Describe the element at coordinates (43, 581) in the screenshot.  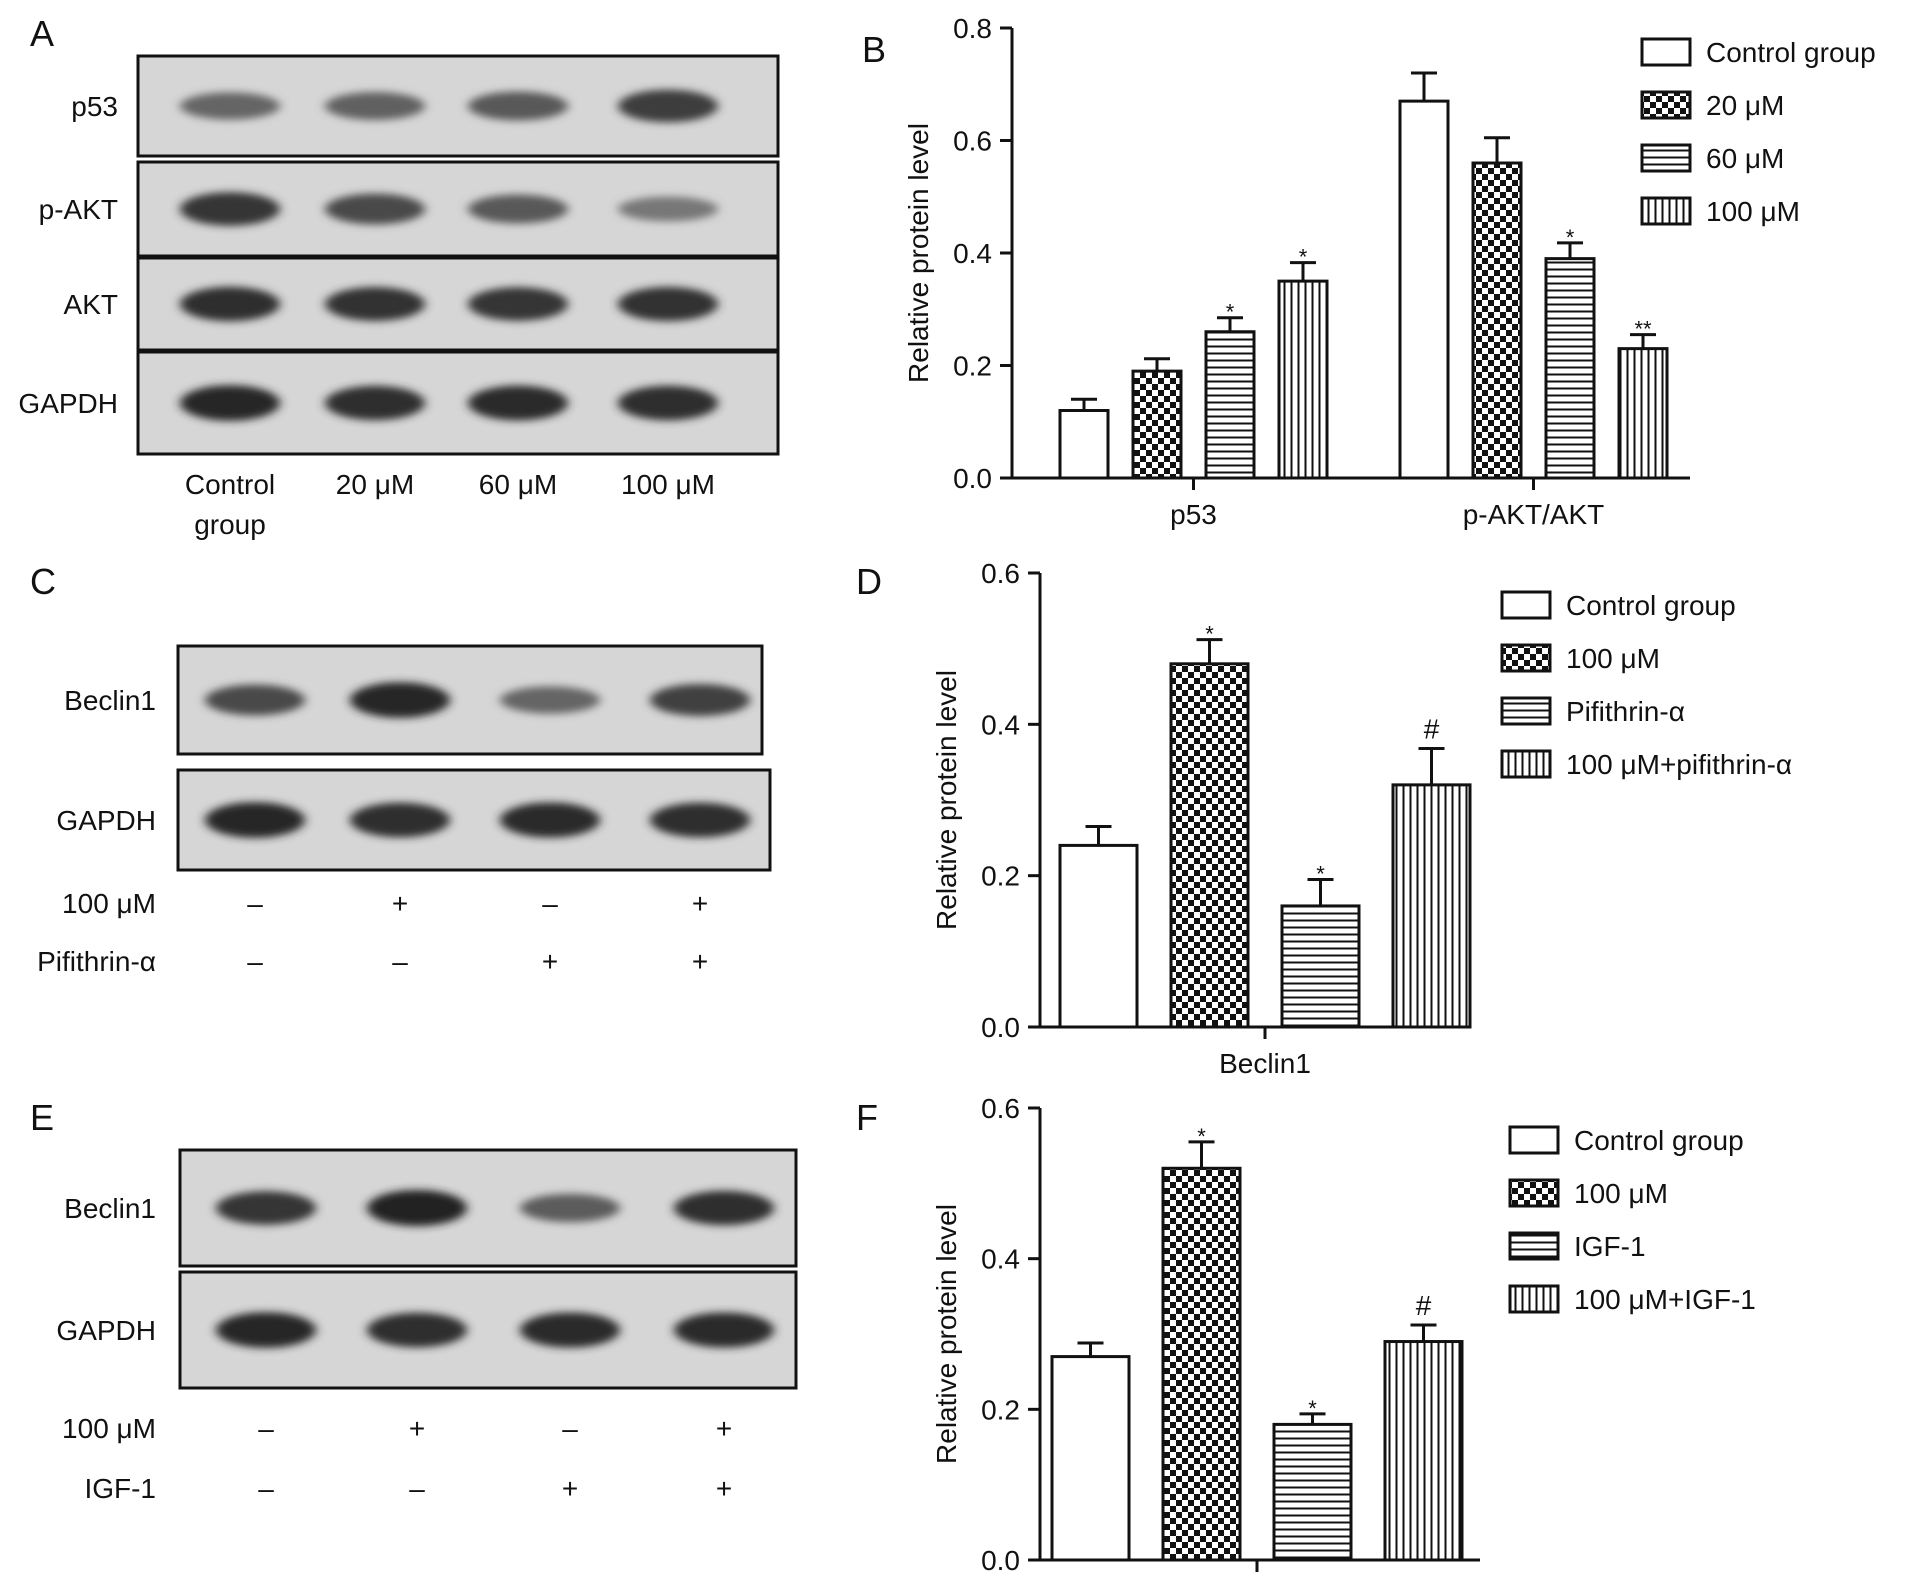
I see `panel-letter: C` at that location.